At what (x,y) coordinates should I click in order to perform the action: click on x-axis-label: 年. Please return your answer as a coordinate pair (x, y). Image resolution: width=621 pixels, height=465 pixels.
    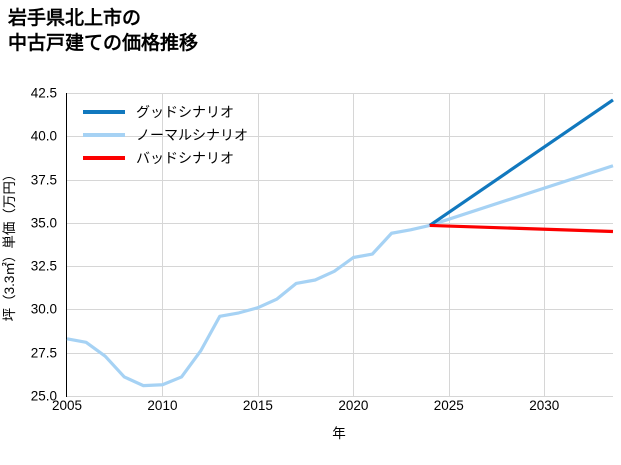
    Looking at the image, I should click on (339, 433).